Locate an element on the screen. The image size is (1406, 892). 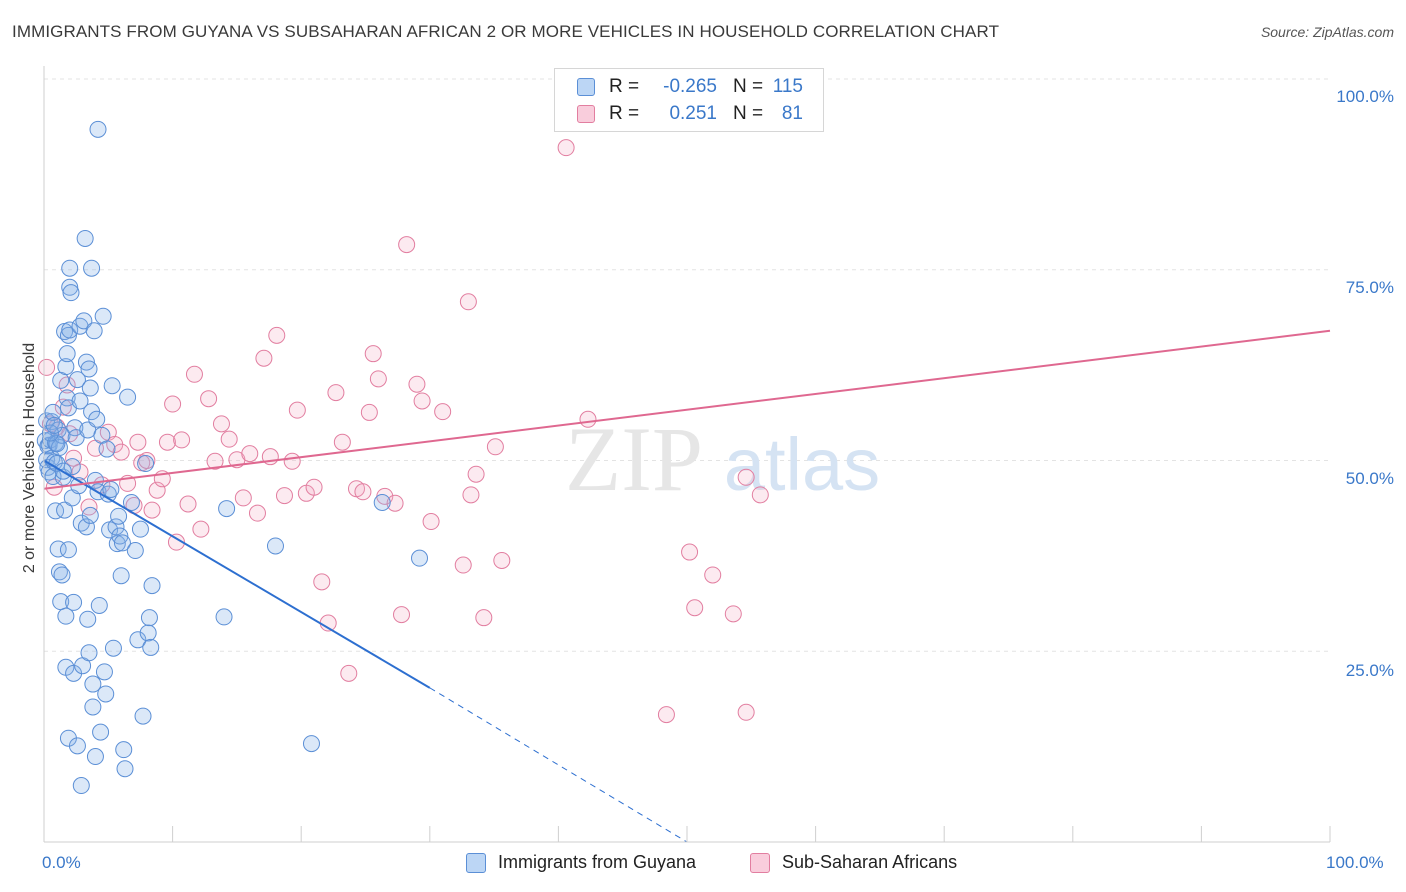
y-tick-label-75: 75.0% is located at coordinates (1369, 287).